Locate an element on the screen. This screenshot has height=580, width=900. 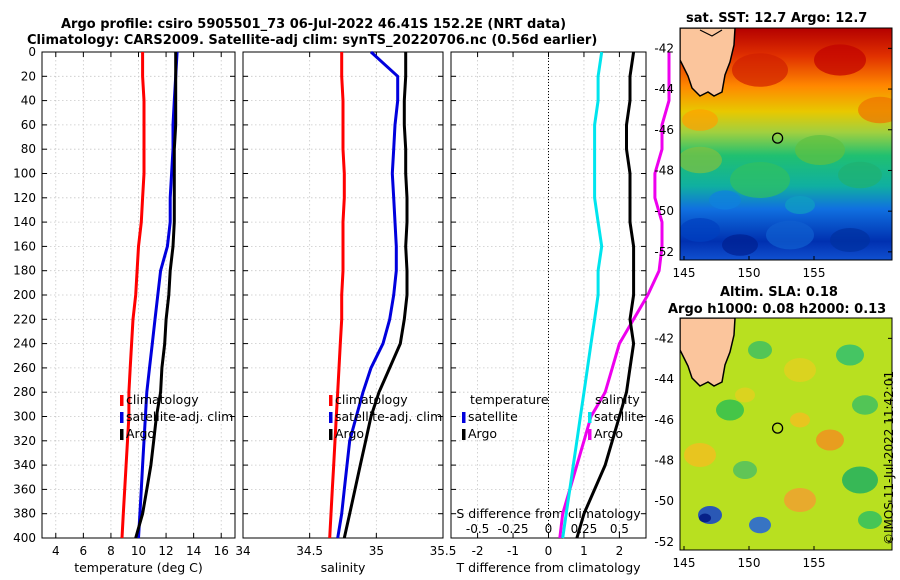
sst-map-axes: 145 150 155 -42 -44 -46 -48 -50 -52 is located at coordinates (773, 160).